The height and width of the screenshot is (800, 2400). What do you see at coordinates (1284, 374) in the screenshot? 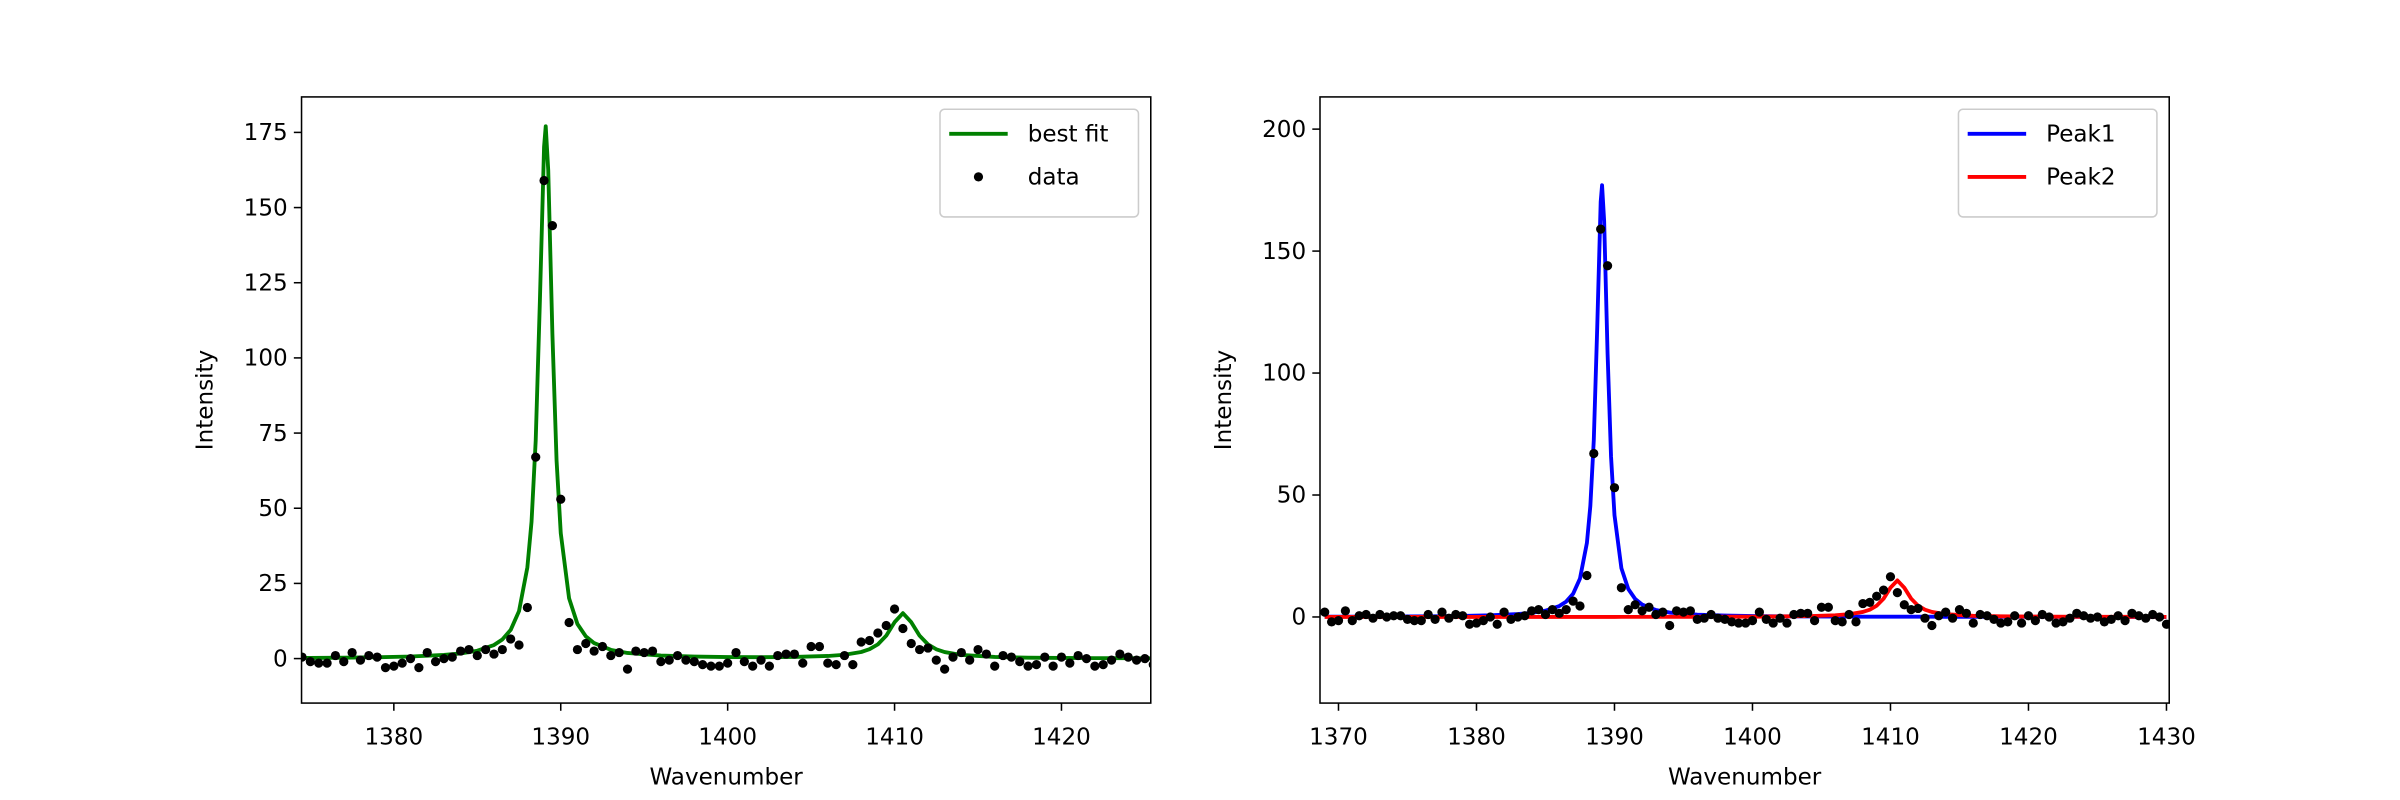
I see `y-tick-label: 100` at bounding box center [1284, 374].